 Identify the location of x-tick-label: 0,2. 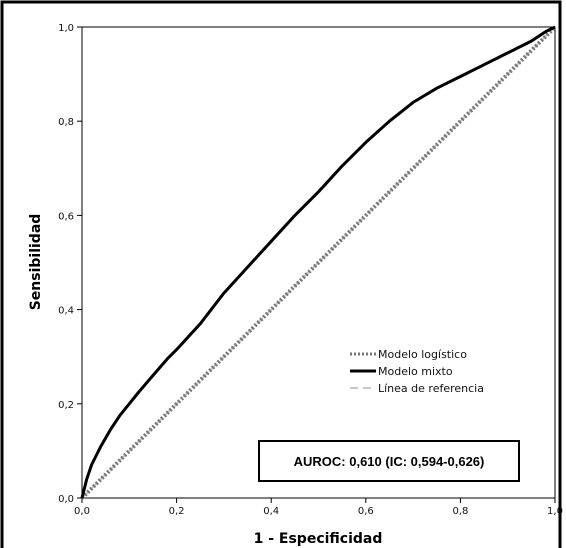
(177, 511).